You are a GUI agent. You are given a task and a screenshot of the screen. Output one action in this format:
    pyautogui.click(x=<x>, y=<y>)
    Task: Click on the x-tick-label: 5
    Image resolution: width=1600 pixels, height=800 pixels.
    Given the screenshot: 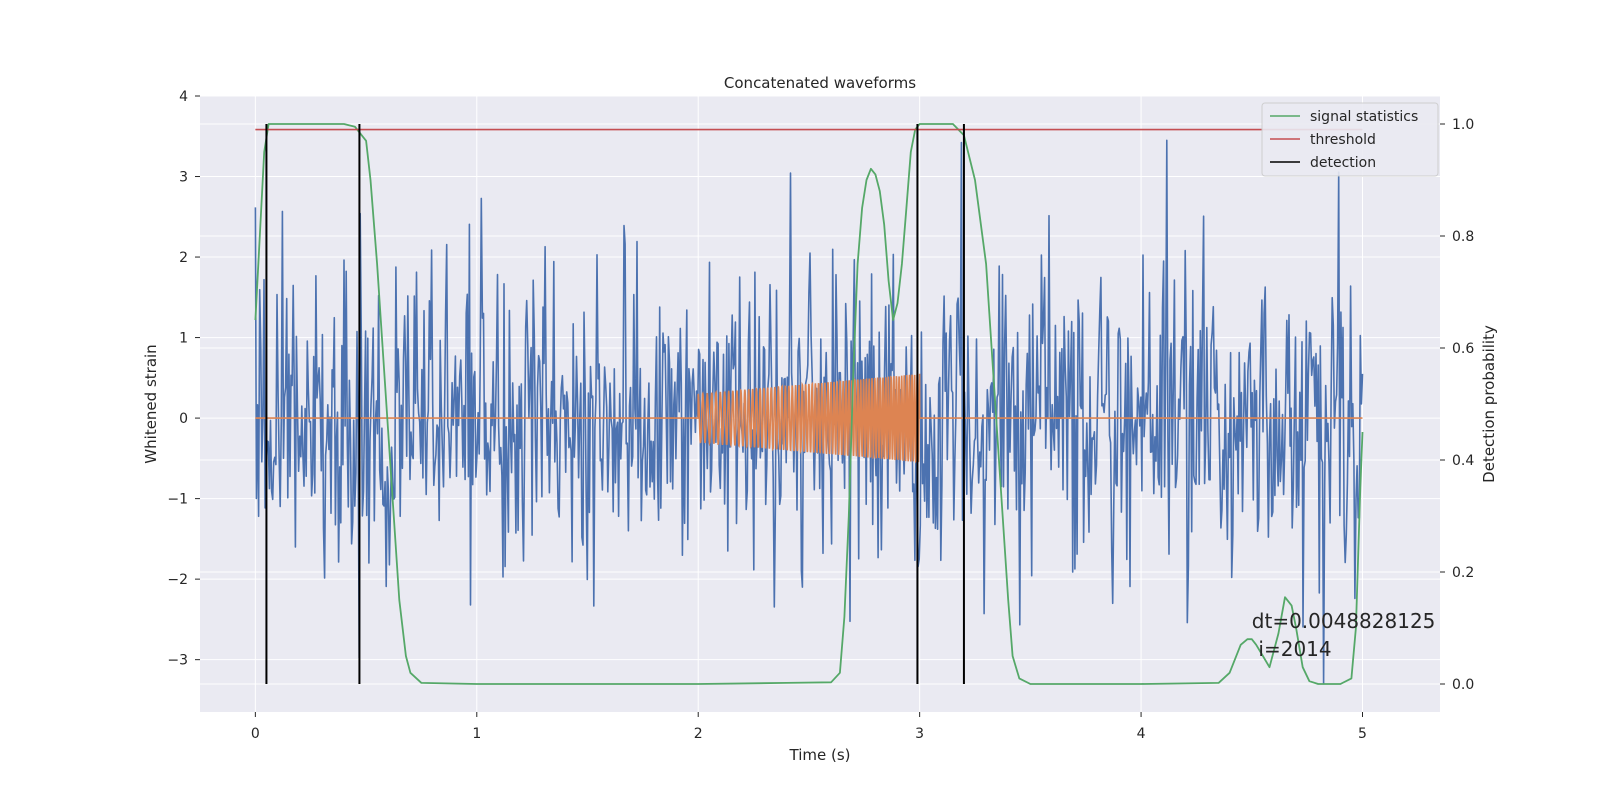 What is the action you would take?
    pyautogui.click(x=1362, y=734)
    